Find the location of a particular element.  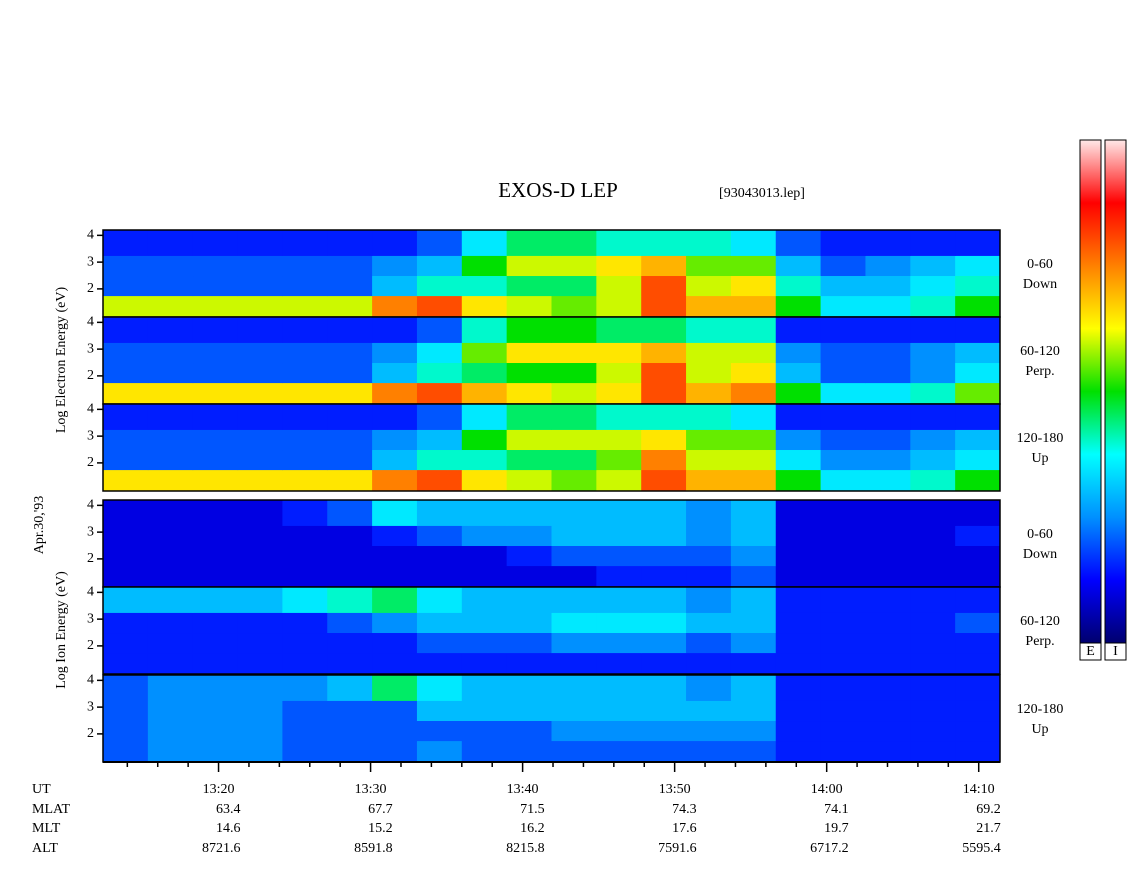

x-tick-label: 13:30 is located at coordinates (371, 789).